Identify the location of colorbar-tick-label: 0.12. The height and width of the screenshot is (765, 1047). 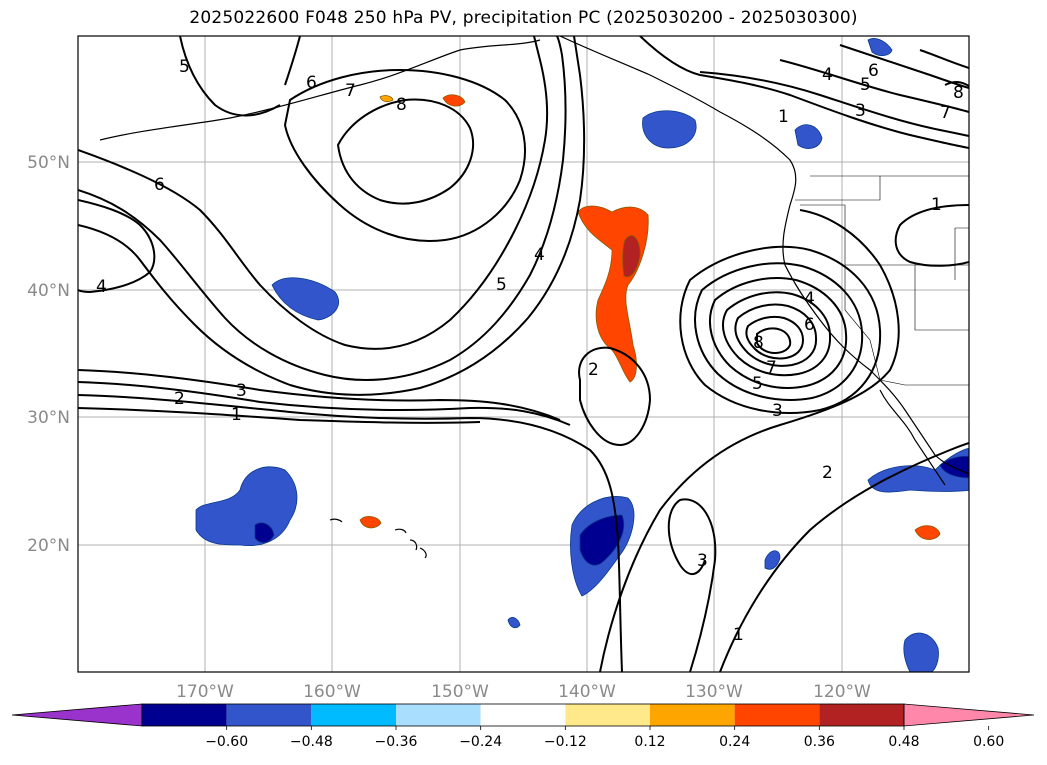
(649, 742).